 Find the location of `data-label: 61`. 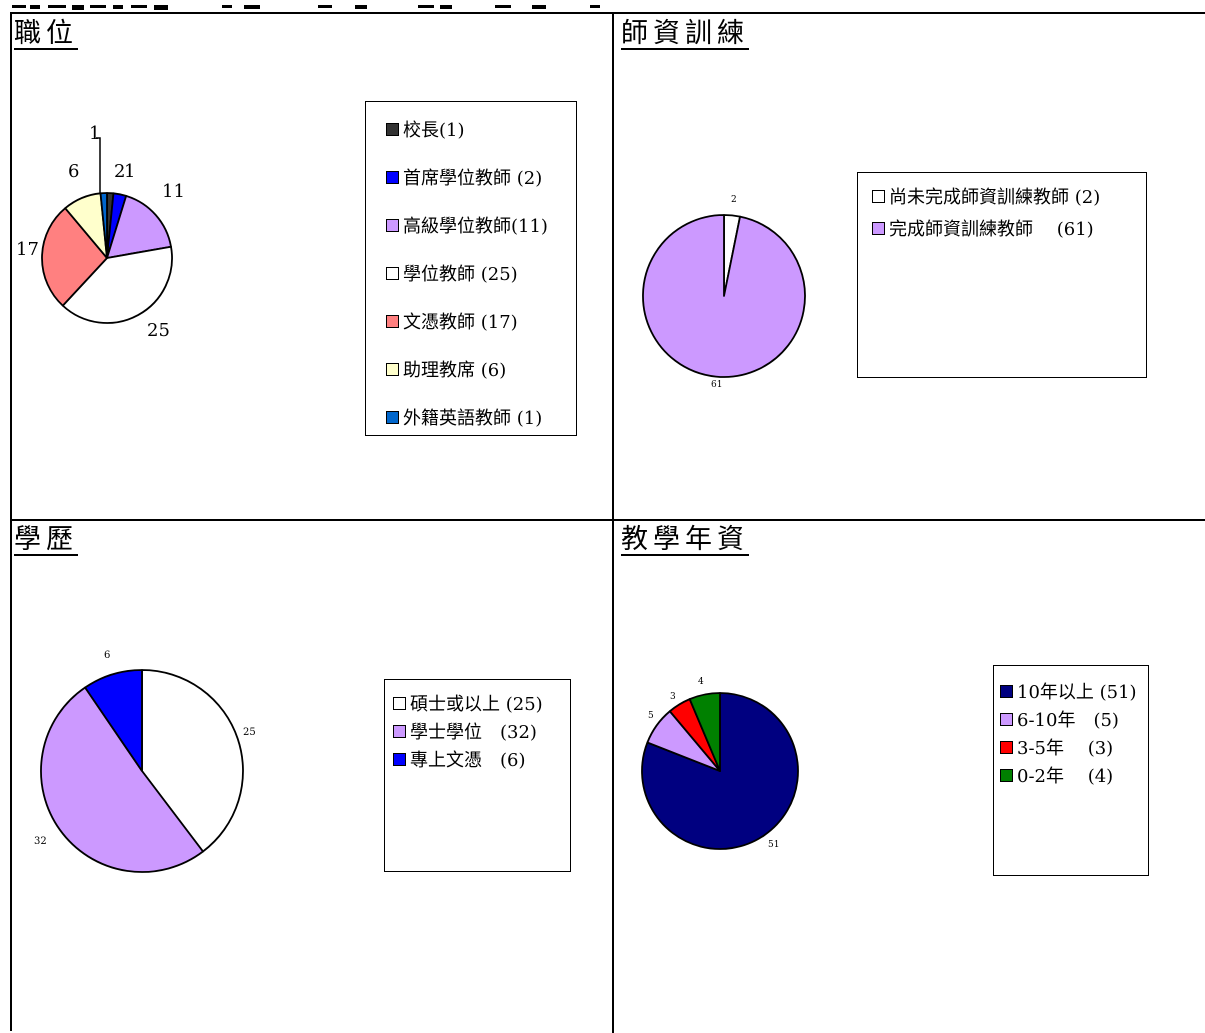

data-label: 61 is located at coordinates (716, 385).